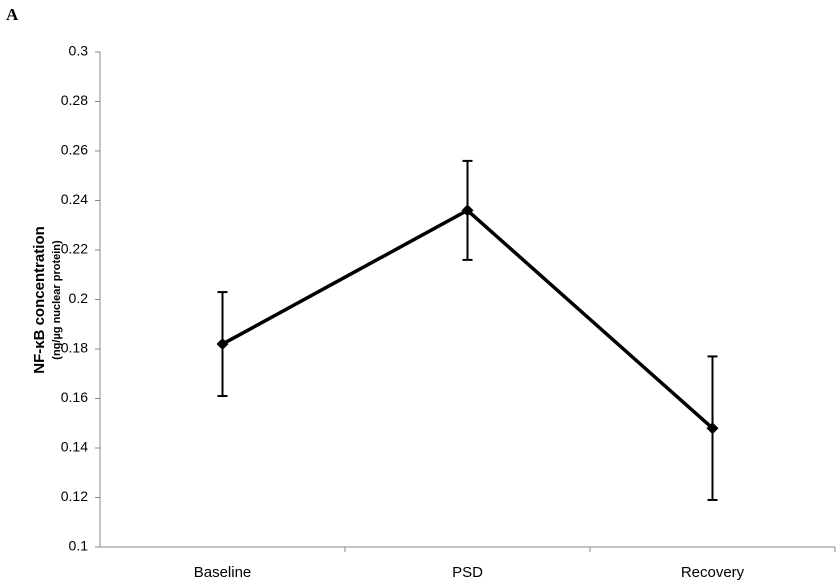 The height and width of the screenshot is (587, 839). I want to click on panel-label: A, so click(12, 14).